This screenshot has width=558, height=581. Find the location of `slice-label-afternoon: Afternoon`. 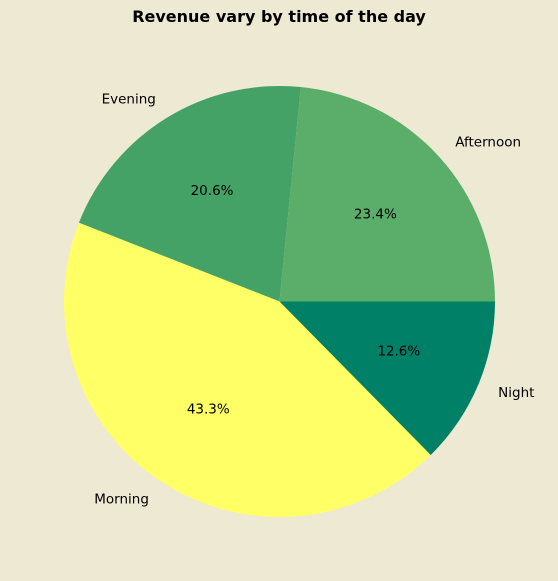

slice-label-afternoon: Afternoon is located at coordinates (488, 142).